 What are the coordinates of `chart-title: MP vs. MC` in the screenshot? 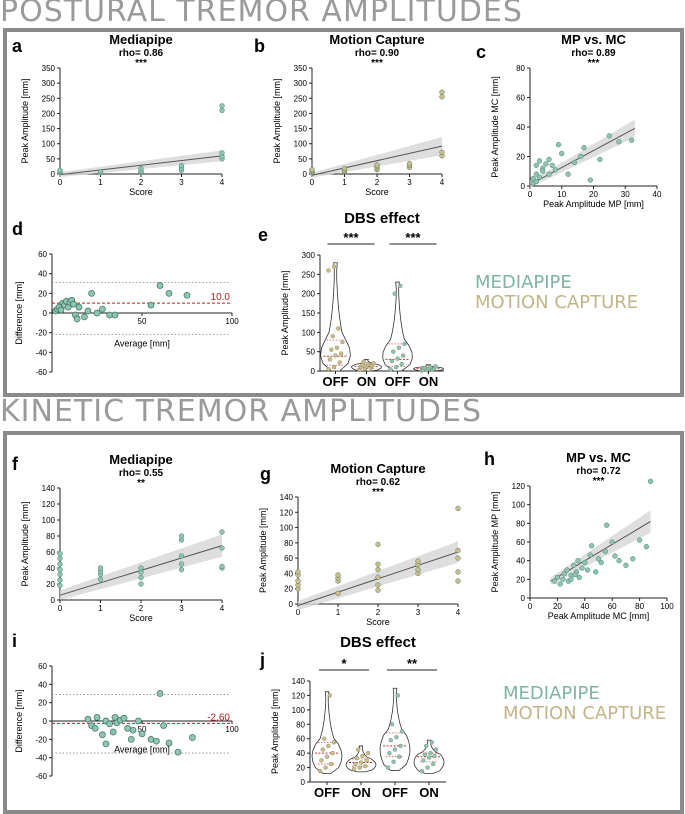 It's located at (598, 457).